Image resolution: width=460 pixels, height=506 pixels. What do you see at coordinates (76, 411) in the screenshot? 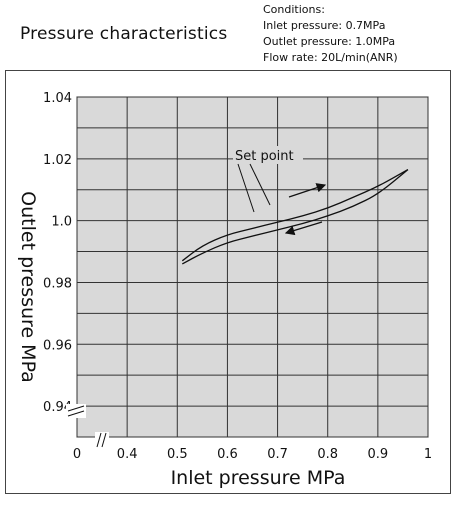
I see `y-axis-break` at bounding box center [76, 411].